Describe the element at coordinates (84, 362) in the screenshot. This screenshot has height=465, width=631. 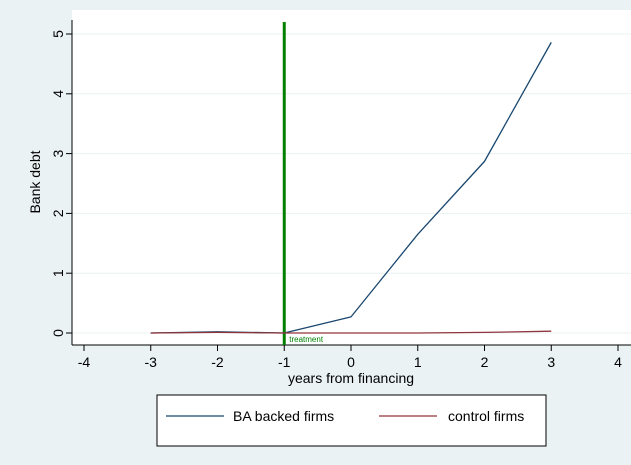
I see `x-tick-label: -4` at that location.